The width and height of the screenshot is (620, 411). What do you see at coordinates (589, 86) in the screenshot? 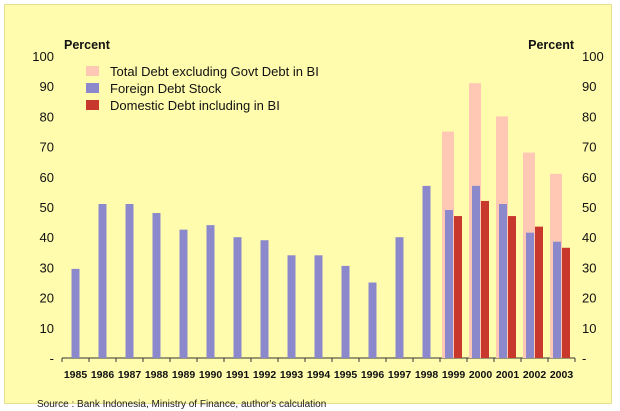
I see `y-tick-label-right: 90` at bounding box center [589, 86].